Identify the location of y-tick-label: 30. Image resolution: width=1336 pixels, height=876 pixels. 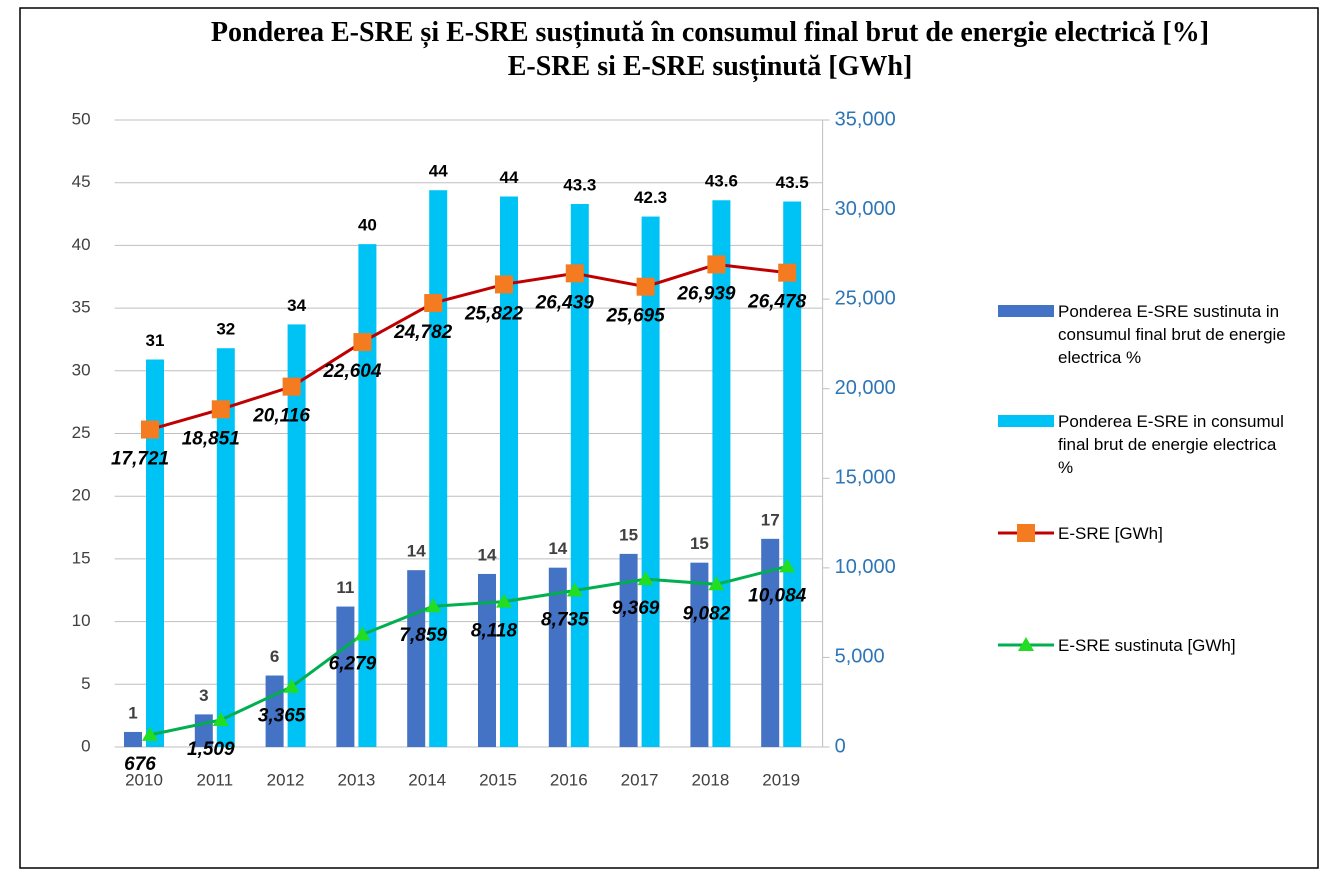
(81, 369).